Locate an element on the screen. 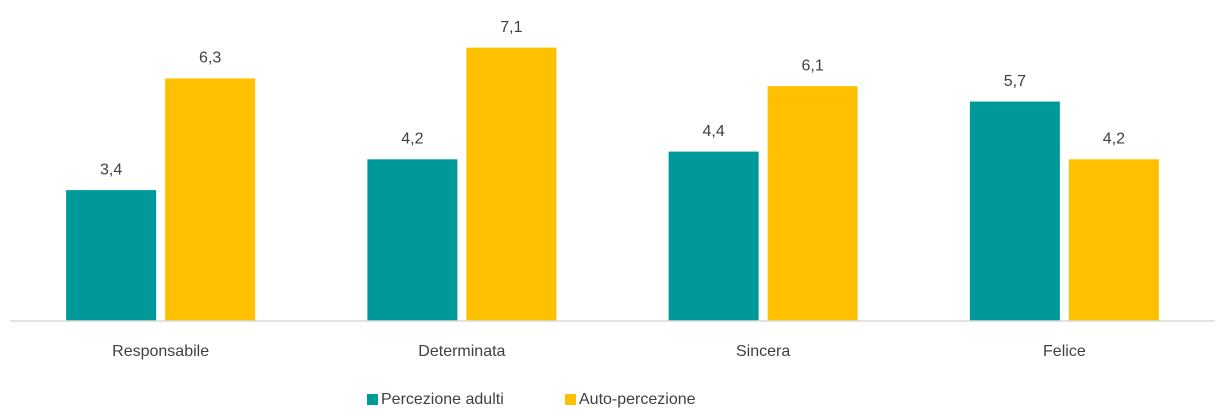  value-label: 6,3 is located at coordinates (210, 58).